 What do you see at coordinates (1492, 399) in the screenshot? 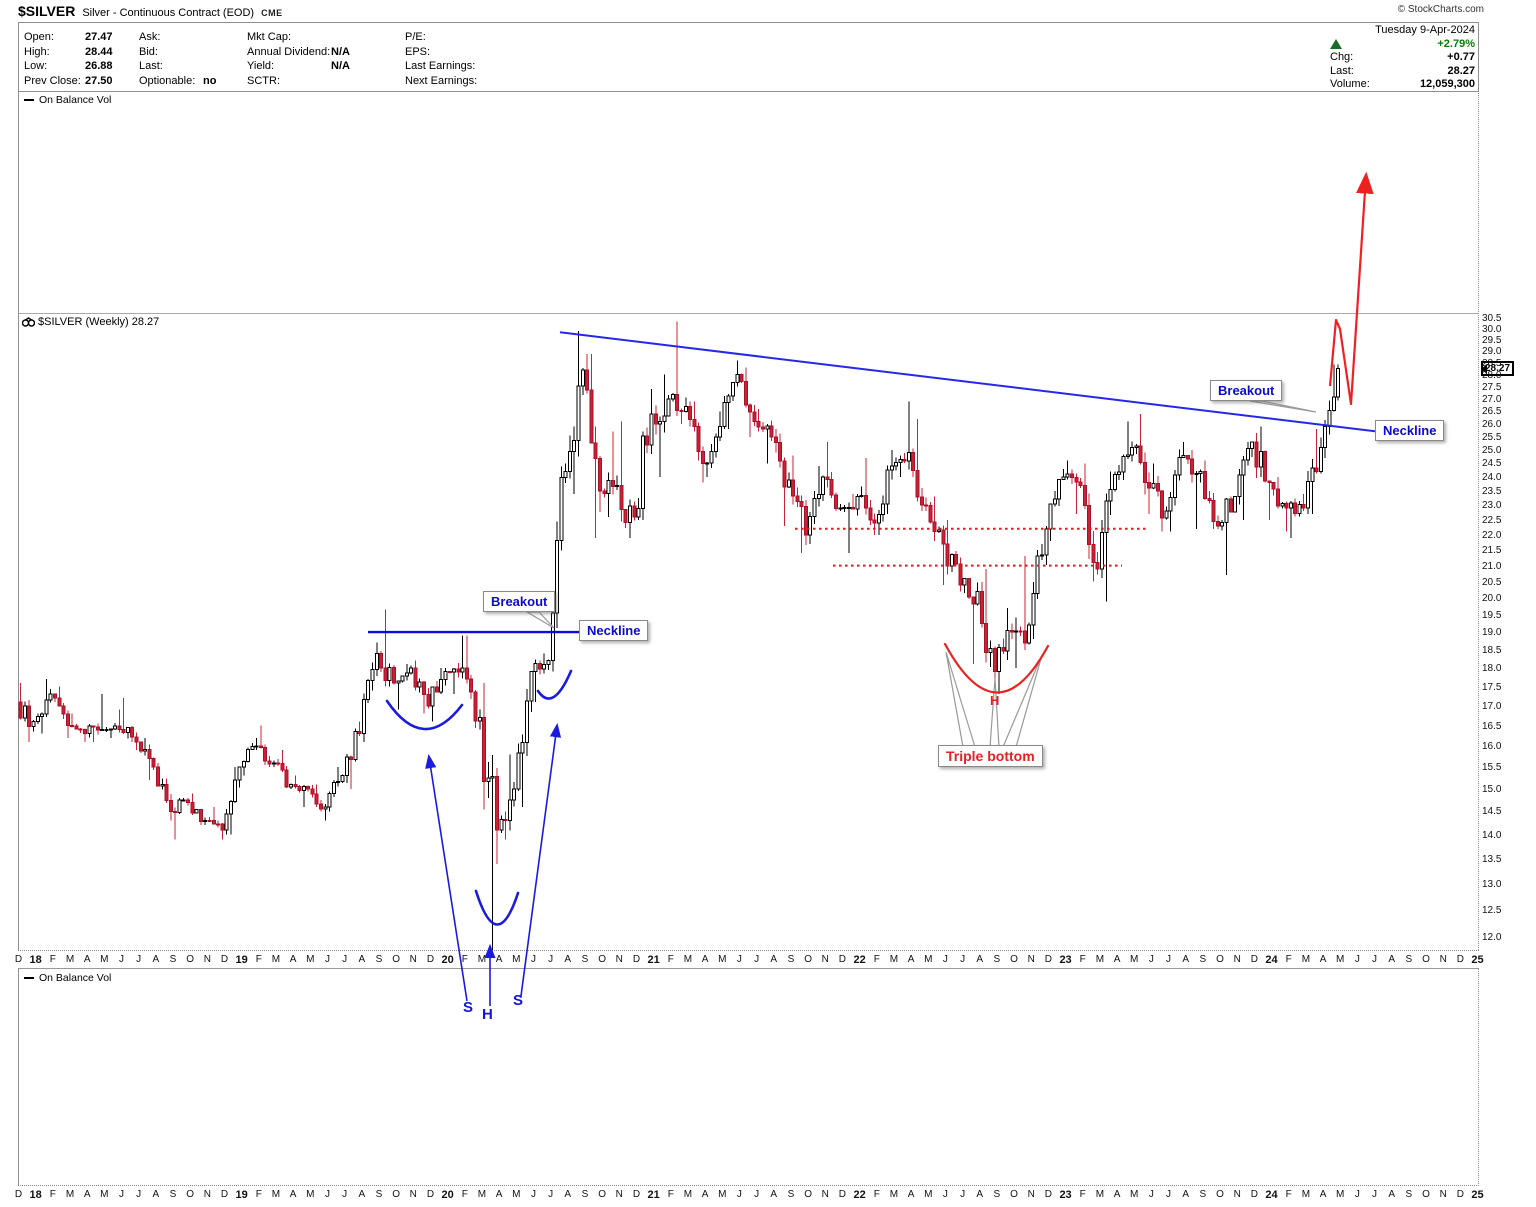
I see `y-axis-label: 27.0` at bounding box center [1492, 399].